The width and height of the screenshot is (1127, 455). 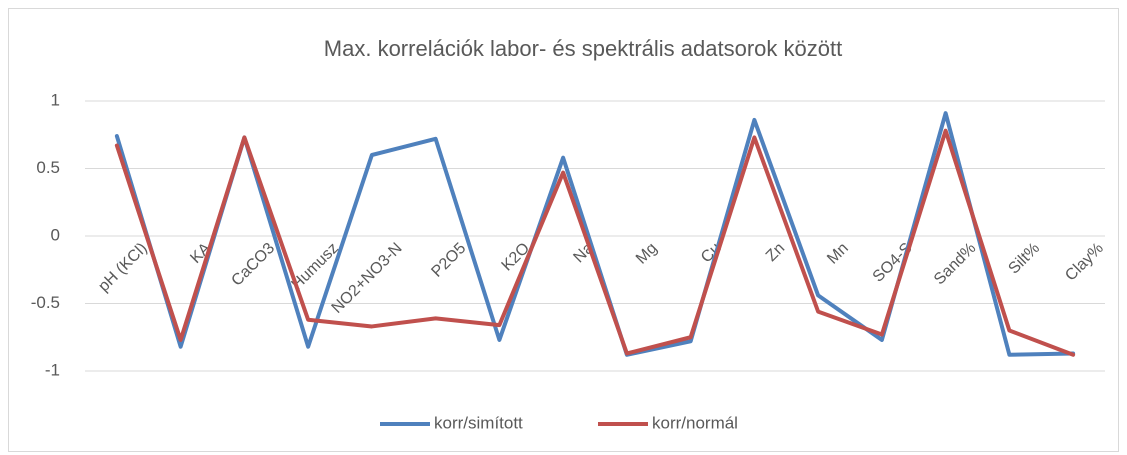 I want to click on legend-label: korr/normál, so click(x=695, y=422).